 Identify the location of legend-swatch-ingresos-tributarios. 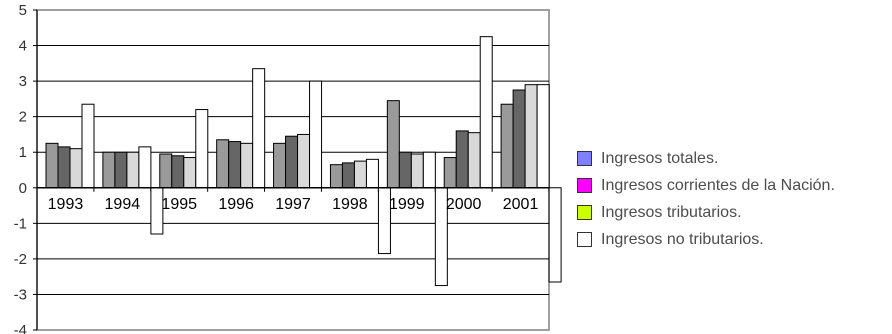
(584, 212).